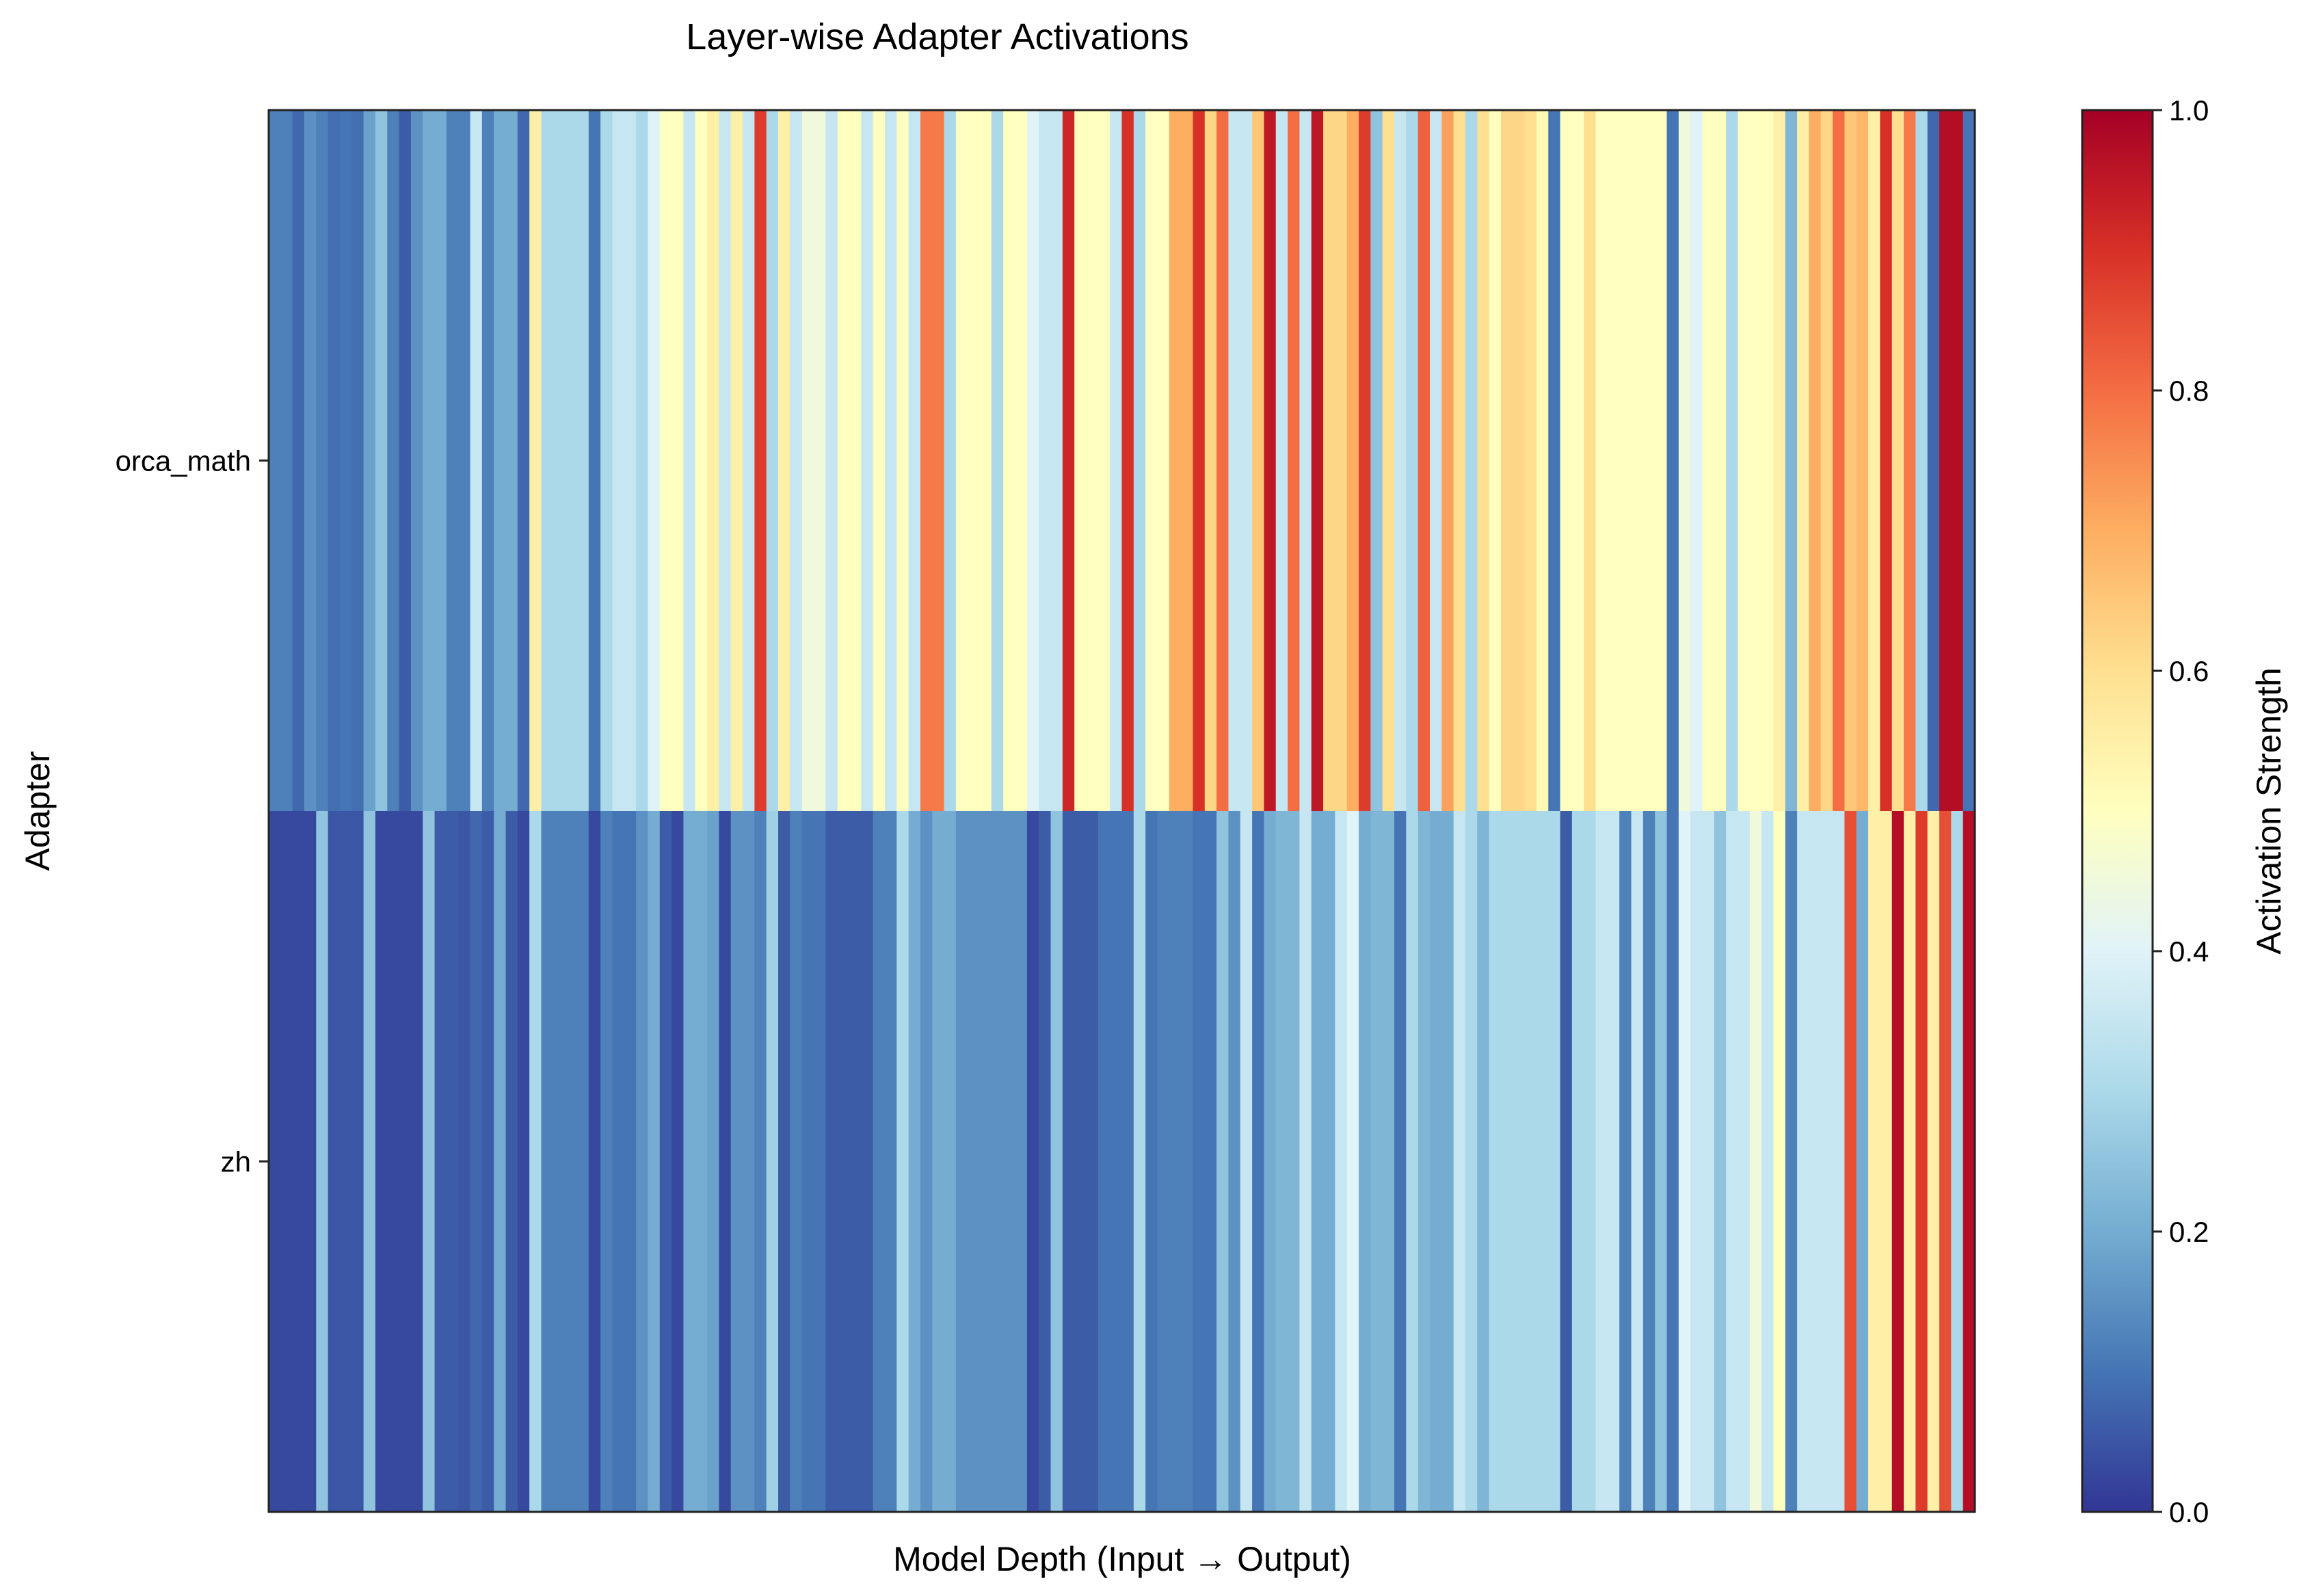  I want to click on colorbar-tick-label: 0.0, so click(2189, 1512).